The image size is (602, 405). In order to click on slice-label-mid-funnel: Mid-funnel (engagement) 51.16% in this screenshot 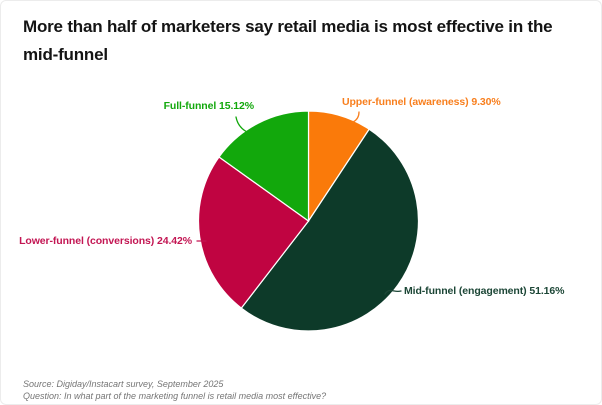, I will do `click(484, 291)`.